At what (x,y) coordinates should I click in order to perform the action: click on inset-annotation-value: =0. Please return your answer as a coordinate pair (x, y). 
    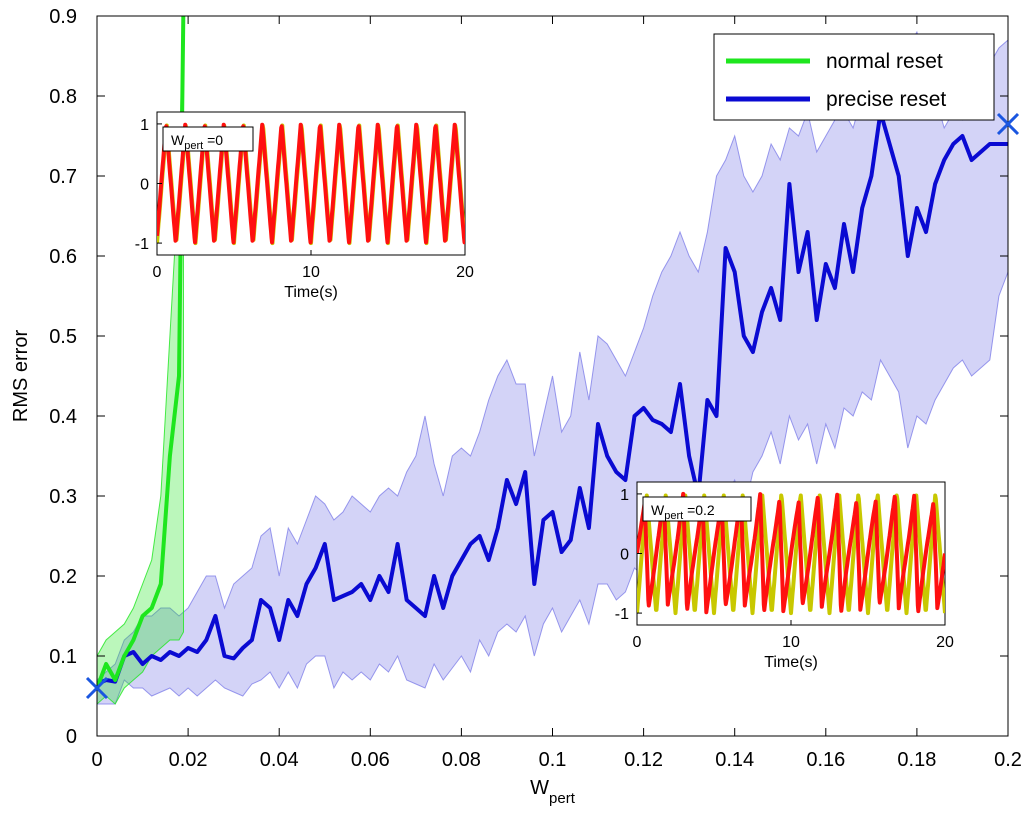
    Looking at the image, I should click on (213, 140).